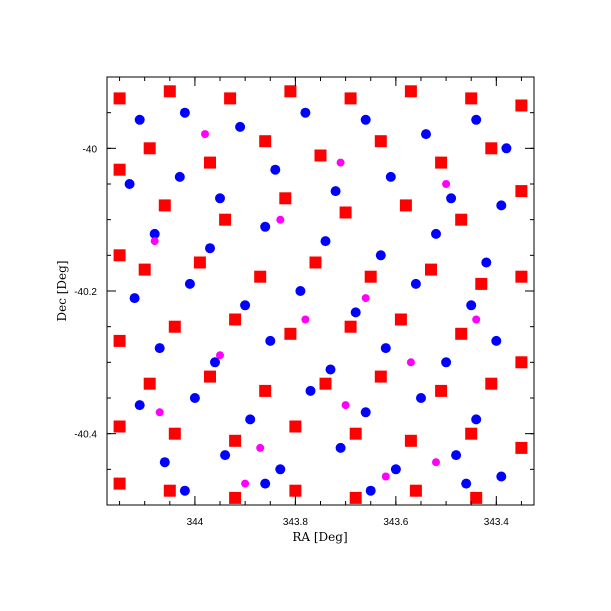 The height and width of the screenshot is (611, 611). What do you see at coordinates (395, 522) in the screenshot?
I see `x-tick-label: 343.6` at bounding box center [395, 522].